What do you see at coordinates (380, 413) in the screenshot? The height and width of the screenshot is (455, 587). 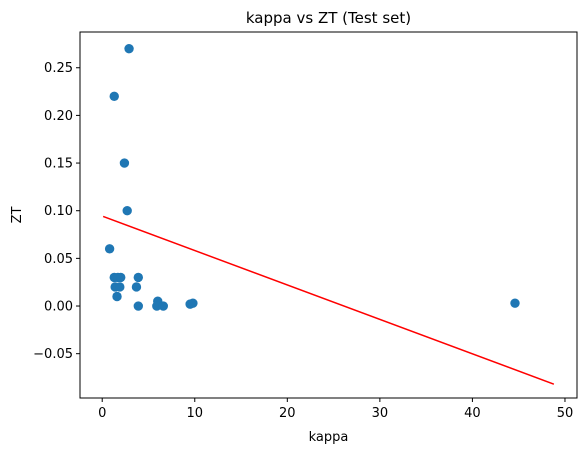 I see `x-tick-label: 30` at bounding box center [380, 413].